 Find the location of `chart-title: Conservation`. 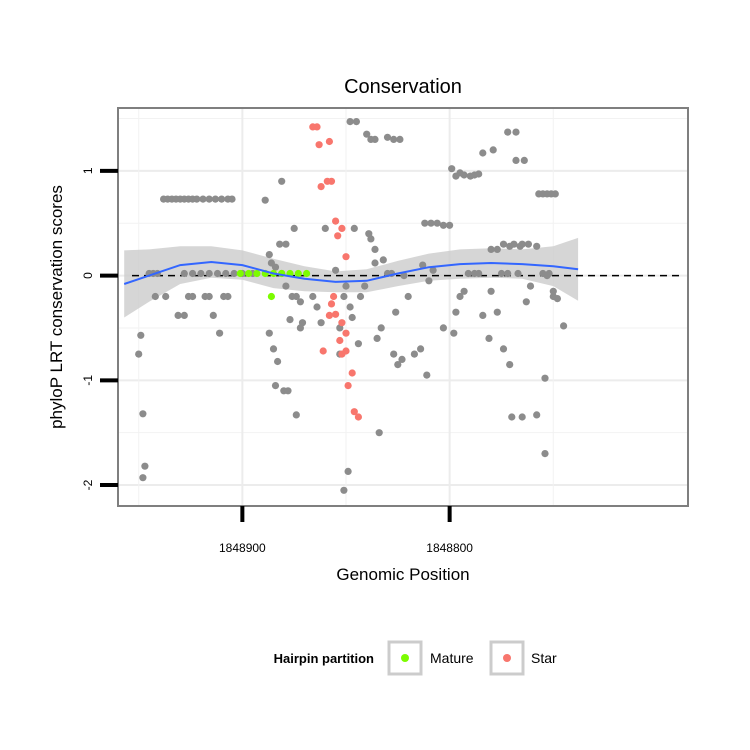

chart-title: Conservation is located at coordinates (403, 87).